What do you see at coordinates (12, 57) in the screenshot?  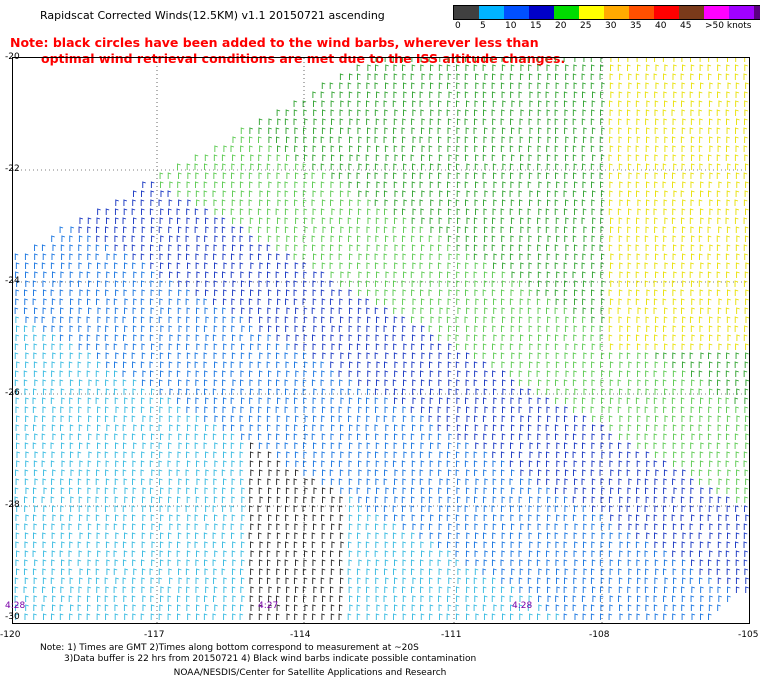 I see `latitude-label: -20` at bounding box center [12, 57].